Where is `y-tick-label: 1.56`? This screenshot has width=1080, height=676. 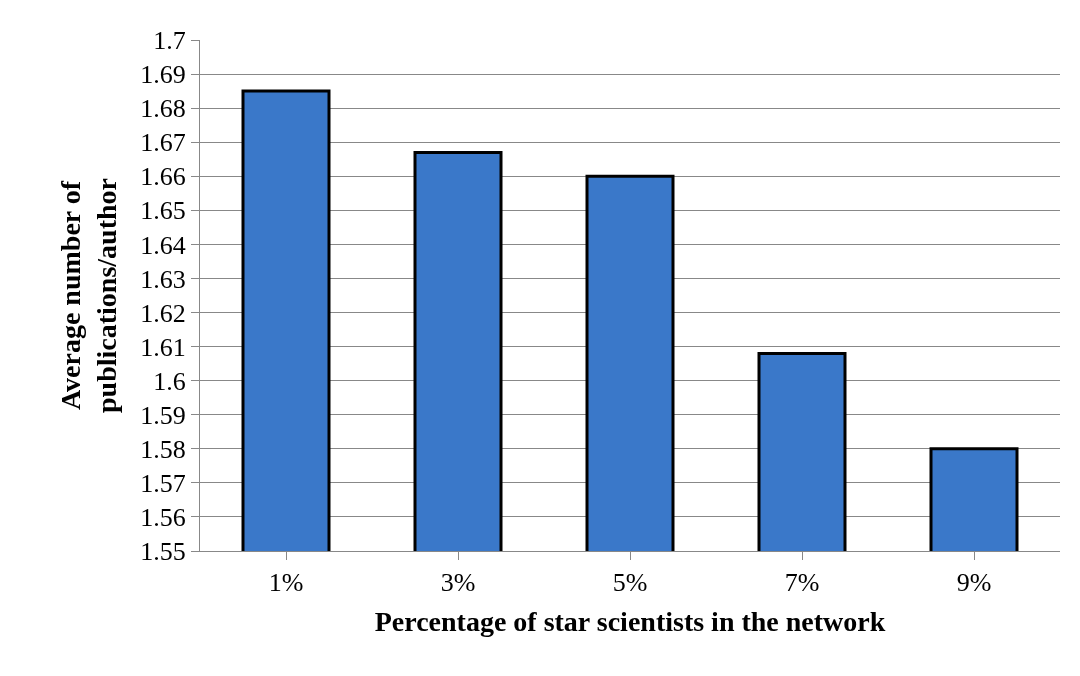
y-tick-label: 1.56 is located at coordinates (163, 518).